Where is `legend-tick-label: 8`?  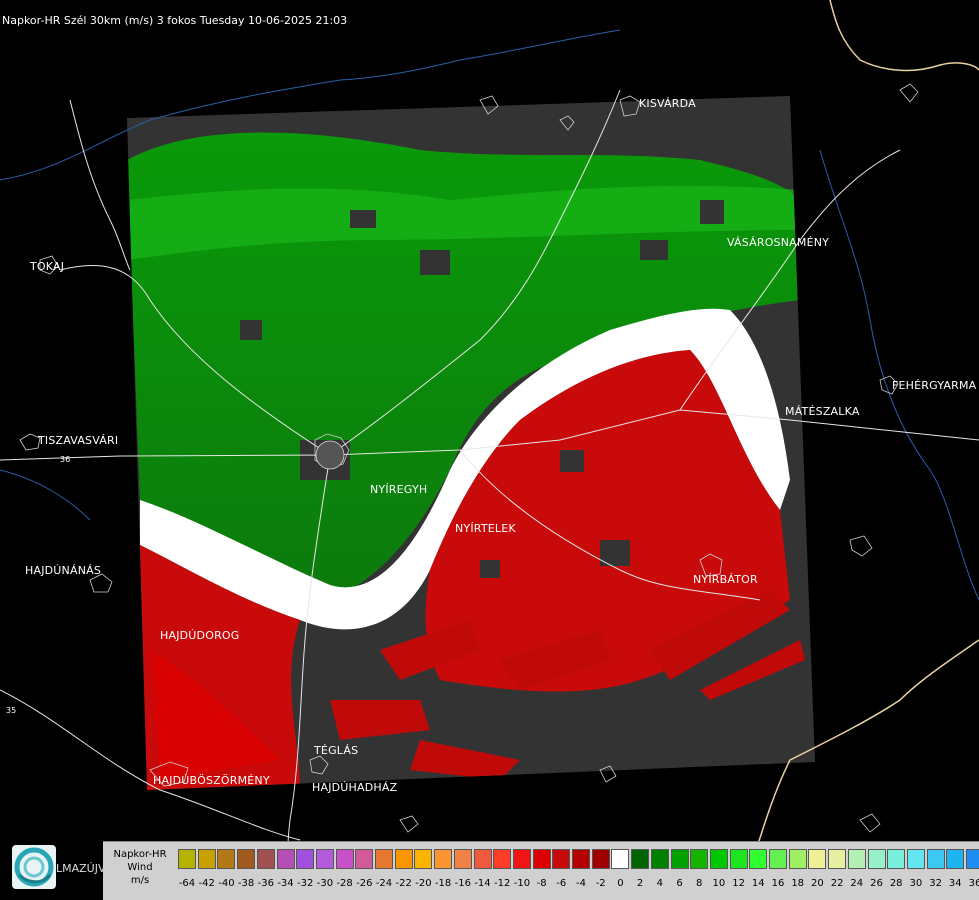
legend-tick-label: 8 is located at coordinates (699, 883).